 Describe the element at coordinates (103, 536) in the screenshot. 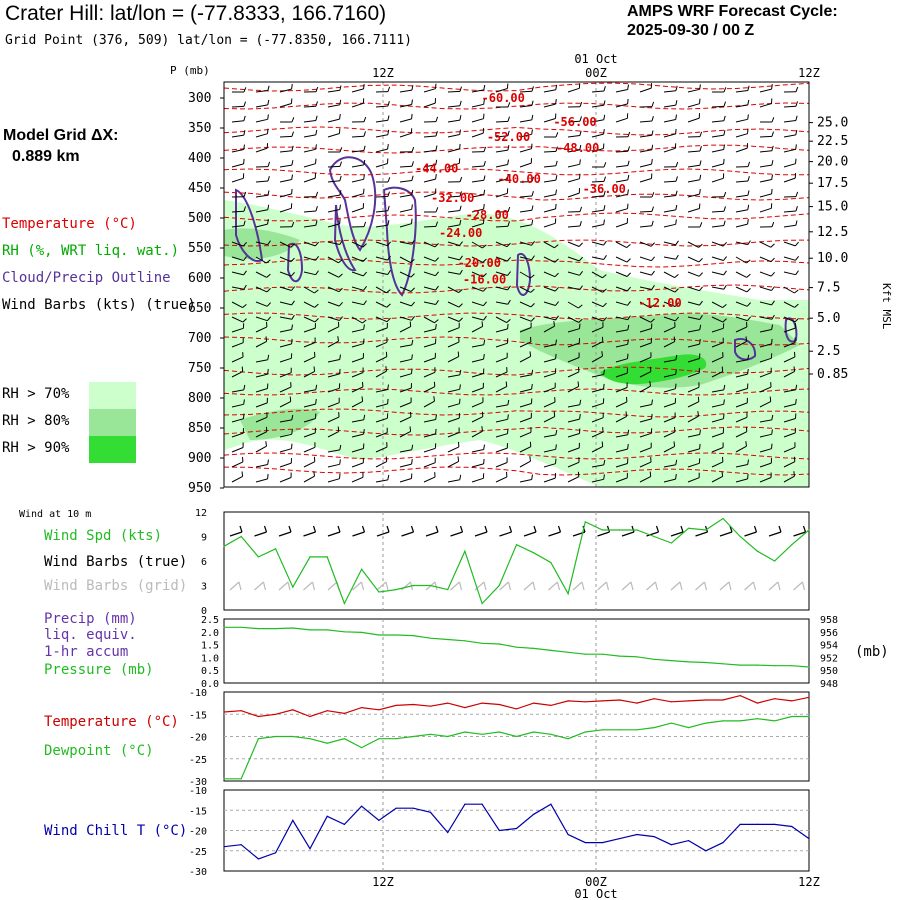

I see `wind-speed-label: Wind Spd (kts)` at that location.